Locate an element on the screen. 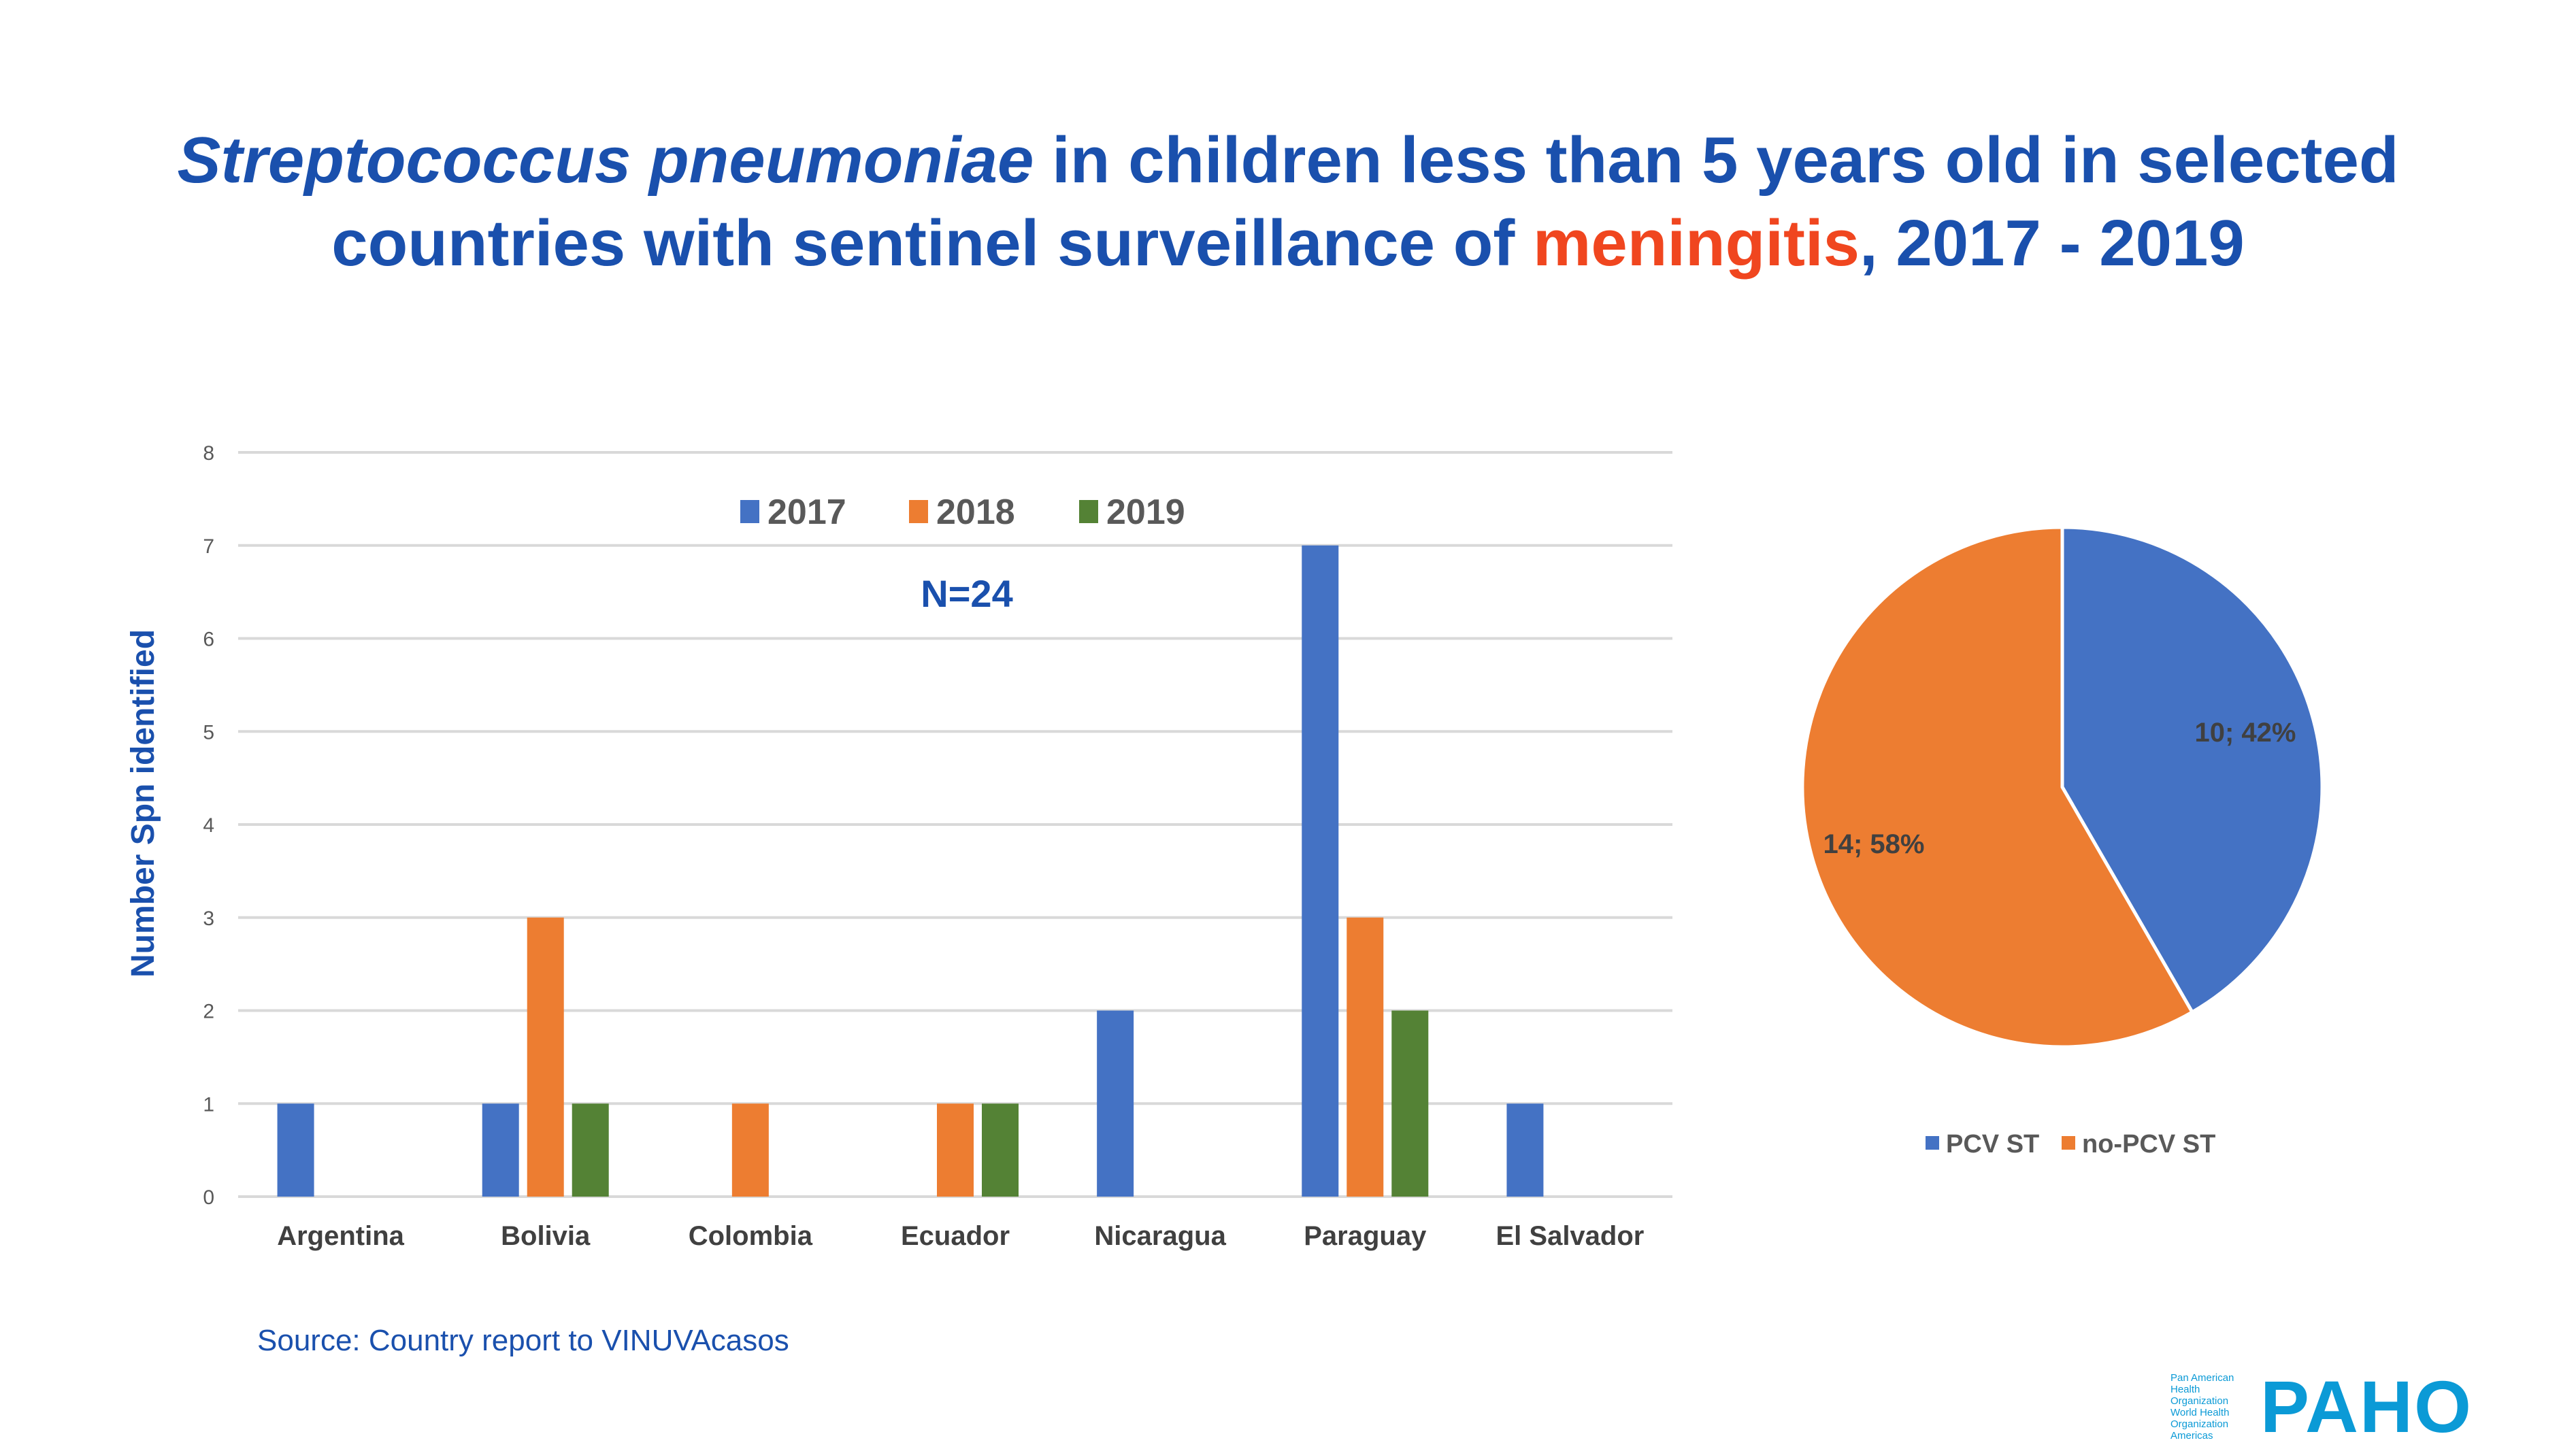  legend-swatch-2019 is located at coordinates (1088, 511).